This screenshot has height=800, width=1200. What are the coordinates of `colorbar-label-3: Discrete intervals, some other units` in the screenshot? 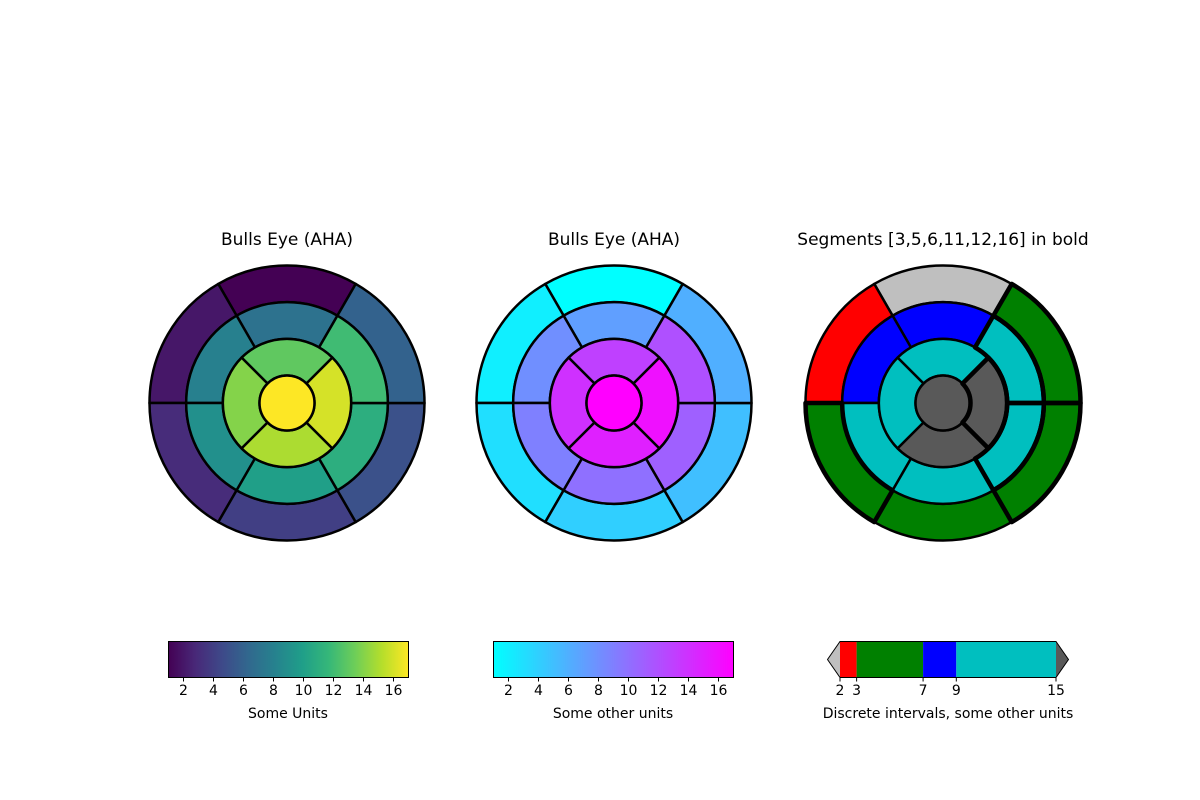 It's located at (948, 714).